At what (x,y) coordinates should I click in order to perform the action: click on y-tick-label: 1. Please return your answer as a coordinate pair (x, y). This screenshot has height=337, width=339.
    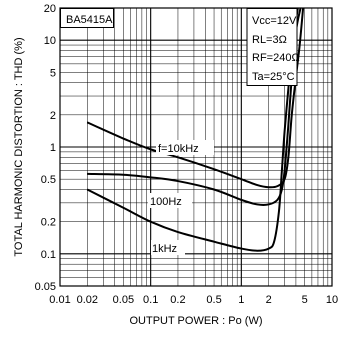
    Looking at the image, I should click on (53, 148).